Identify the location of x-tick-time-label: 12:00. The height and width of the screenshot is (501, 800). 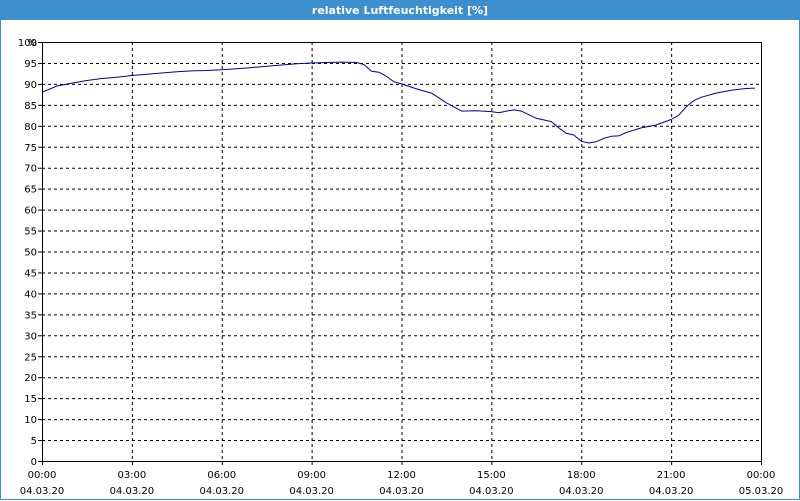
(401, 475).